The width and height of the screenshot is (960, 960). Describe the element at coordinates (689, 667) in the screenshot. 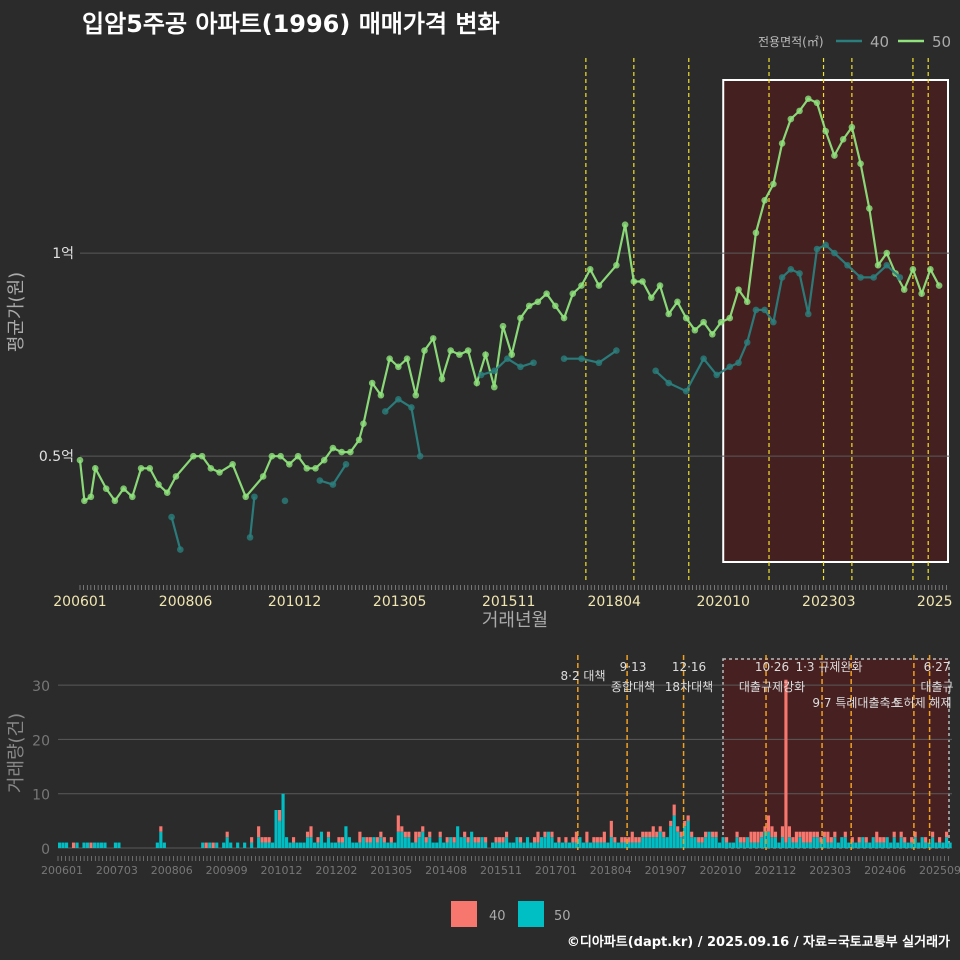

I see `event-label-date: 12·16` at that location.